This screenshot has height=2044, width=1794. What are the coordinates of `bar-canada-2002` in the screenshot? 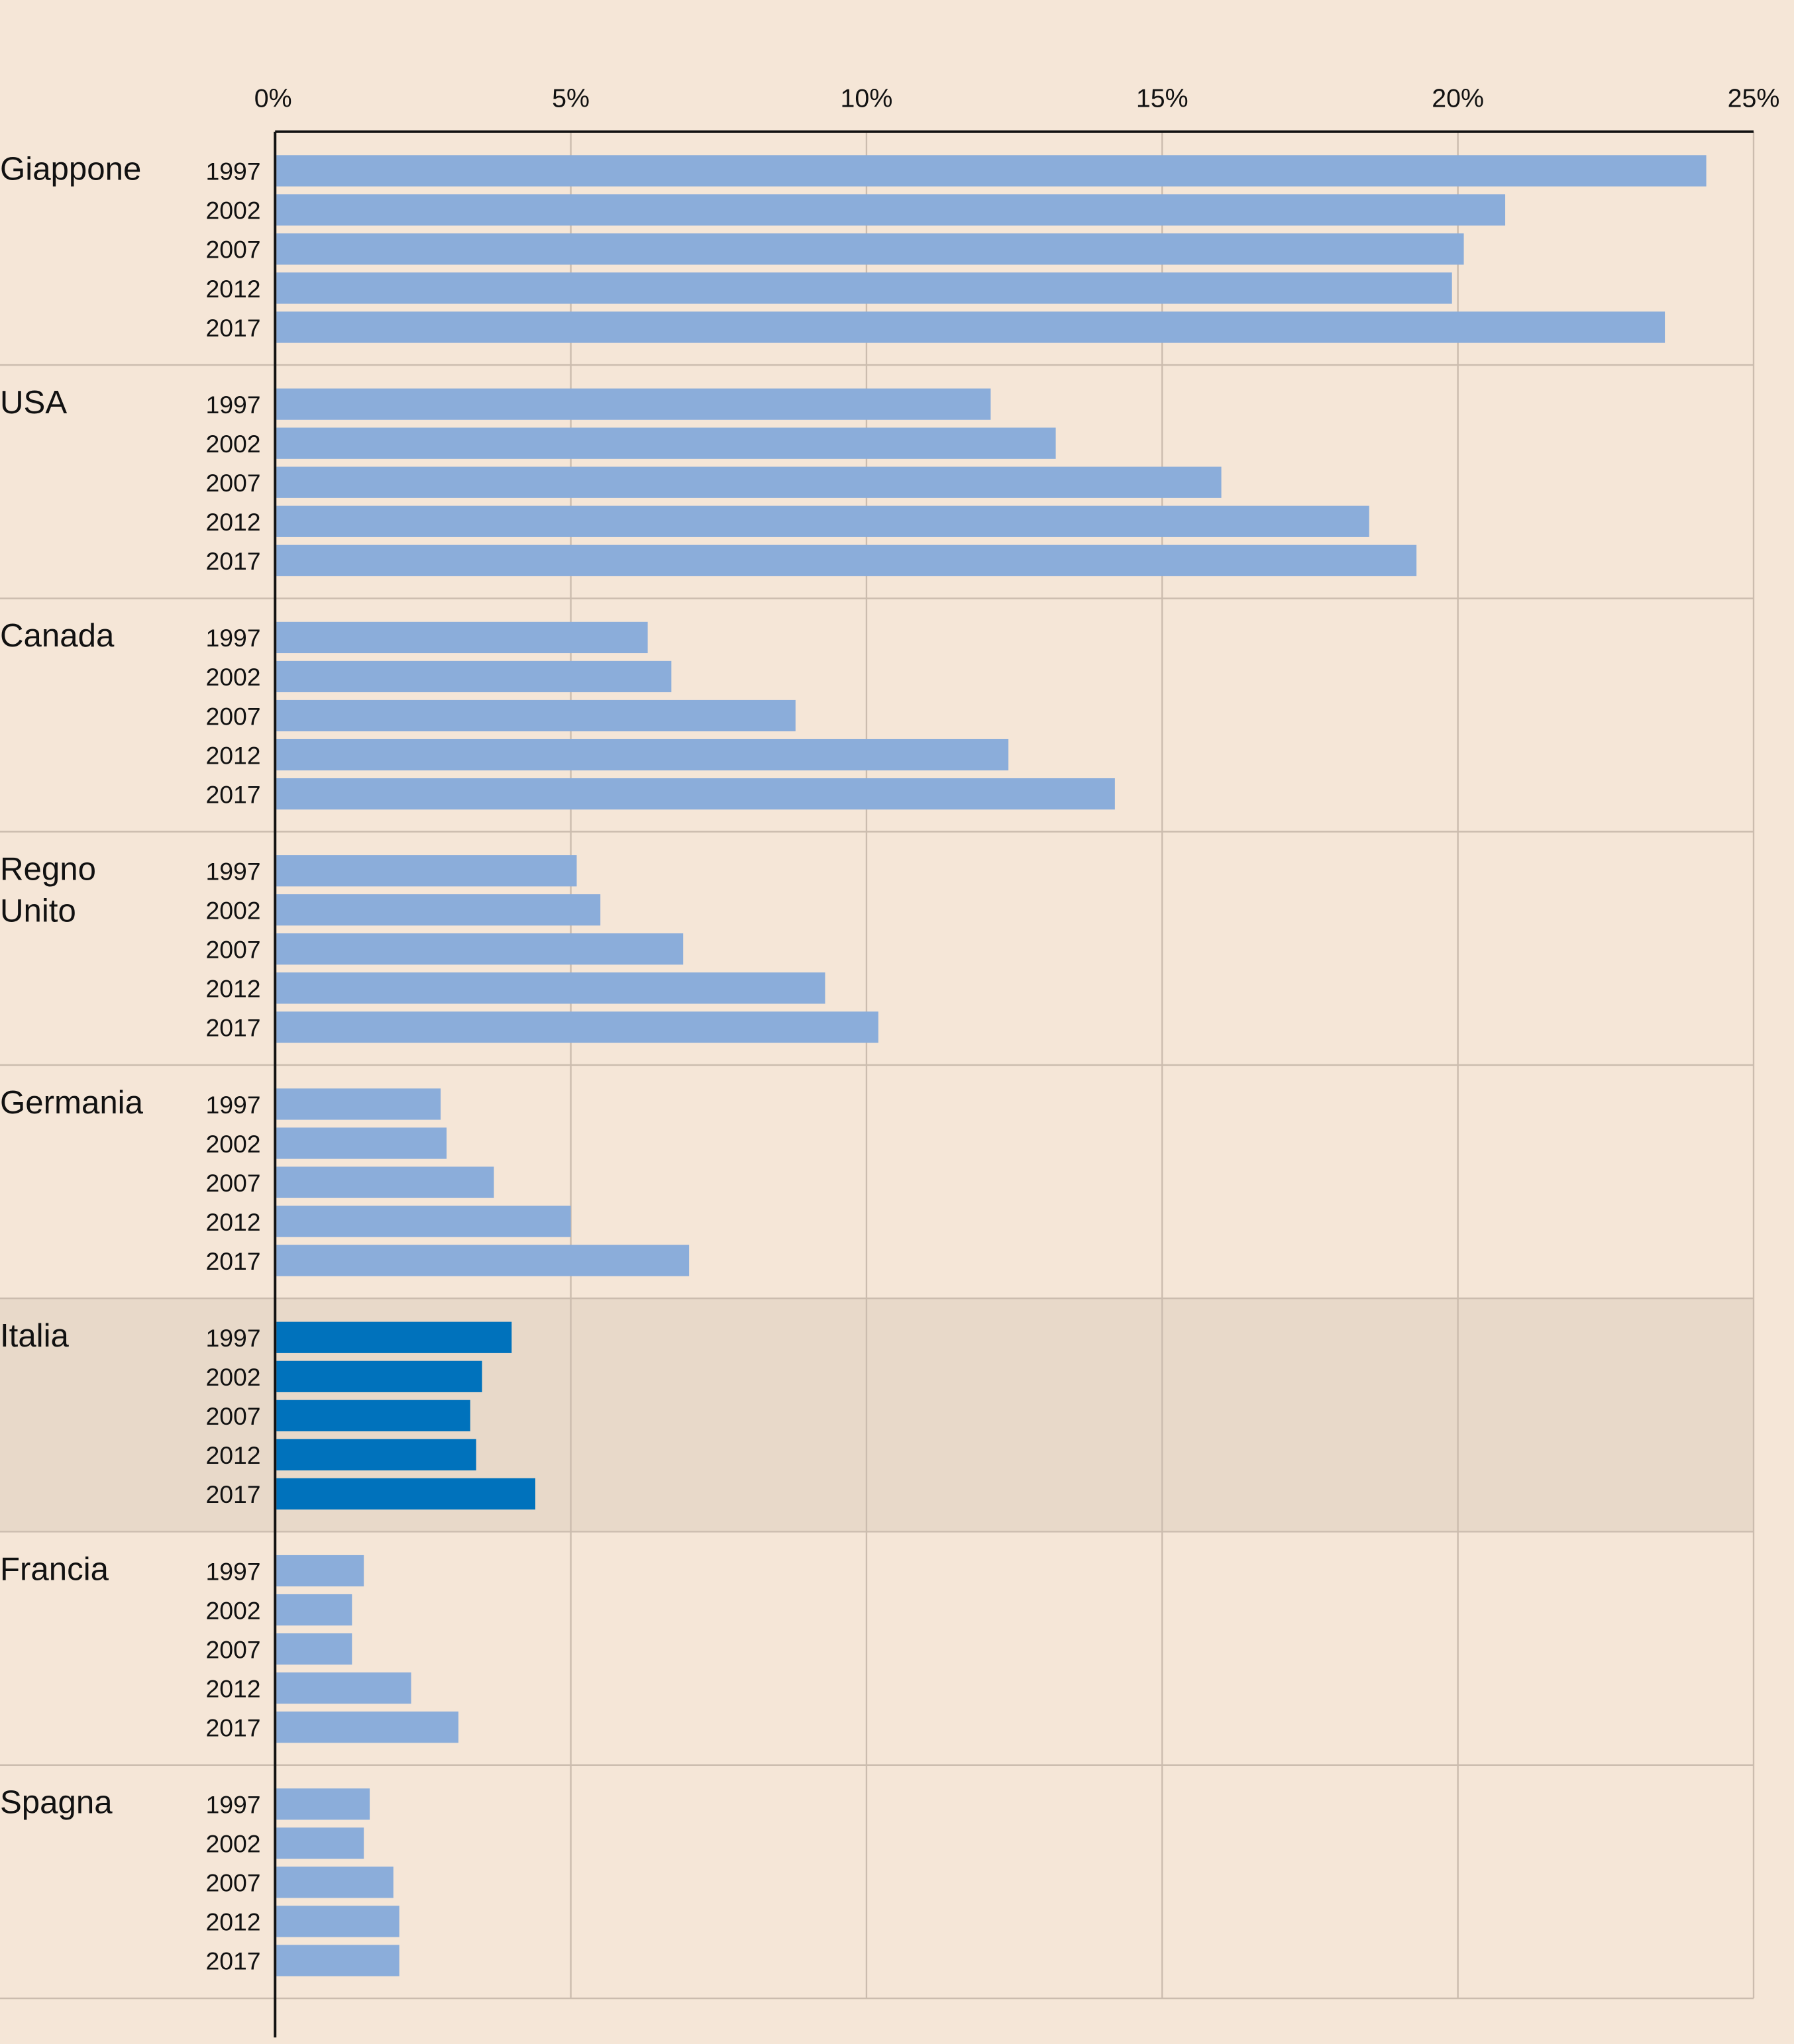 It's located at (474, 676).